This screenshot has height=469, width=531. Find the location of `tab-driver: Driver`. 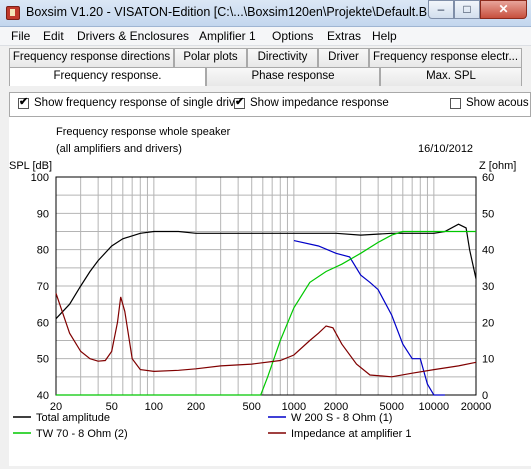

tab-driver: Driver is located at coordinates (343, 57).